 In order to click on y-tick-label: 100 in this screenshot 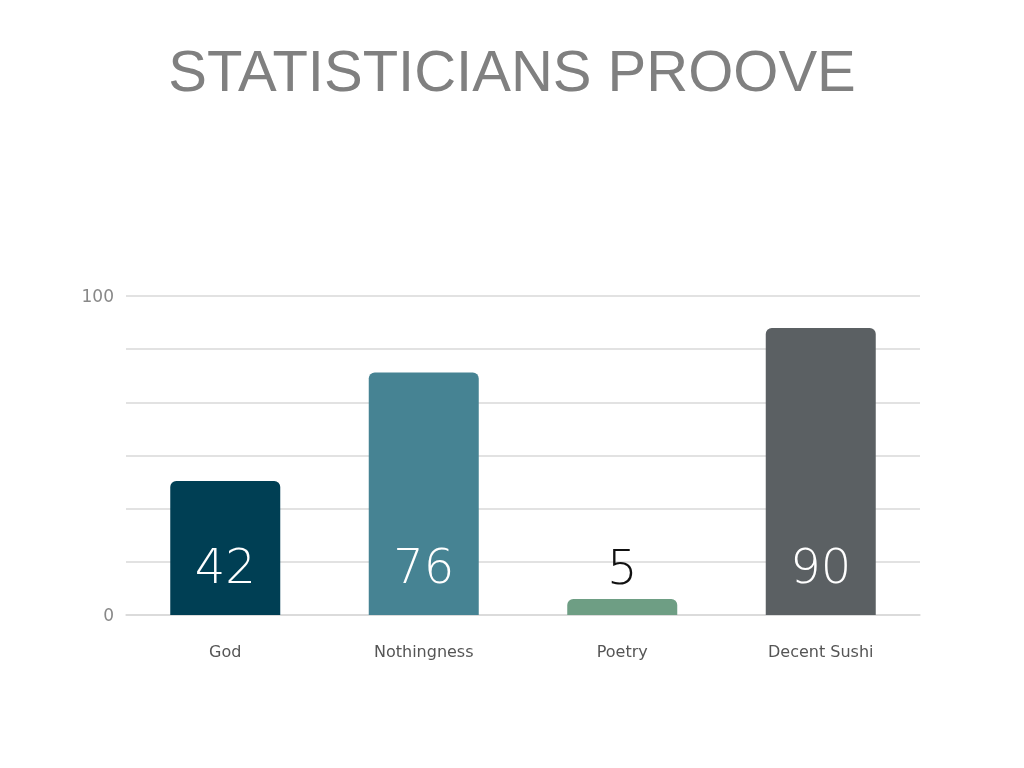, I will do `click(97, 296)`.